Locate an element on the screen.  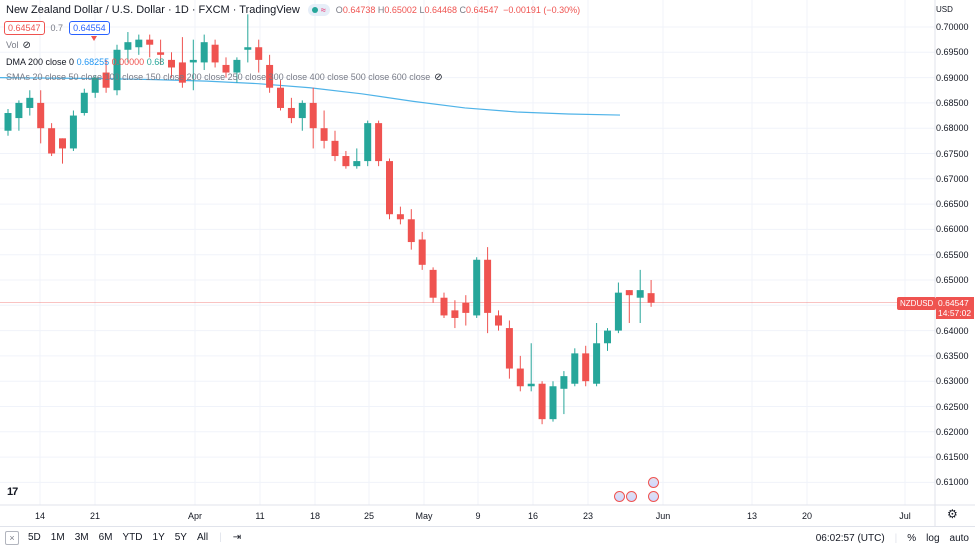
close-icon: × is located at coordinates (12, 537).